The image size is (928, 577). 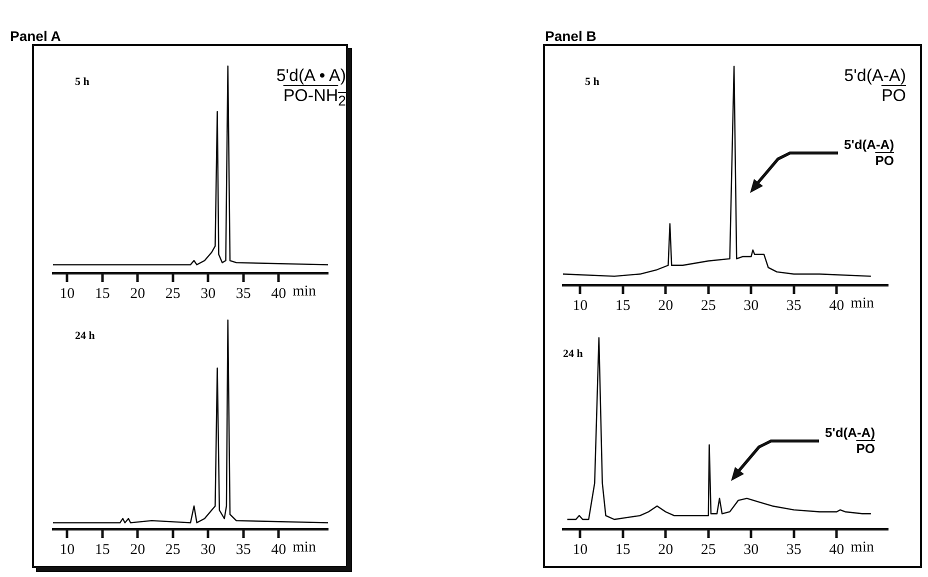 I want to click on chart-title: Panel A, so click(x=35, y=36).